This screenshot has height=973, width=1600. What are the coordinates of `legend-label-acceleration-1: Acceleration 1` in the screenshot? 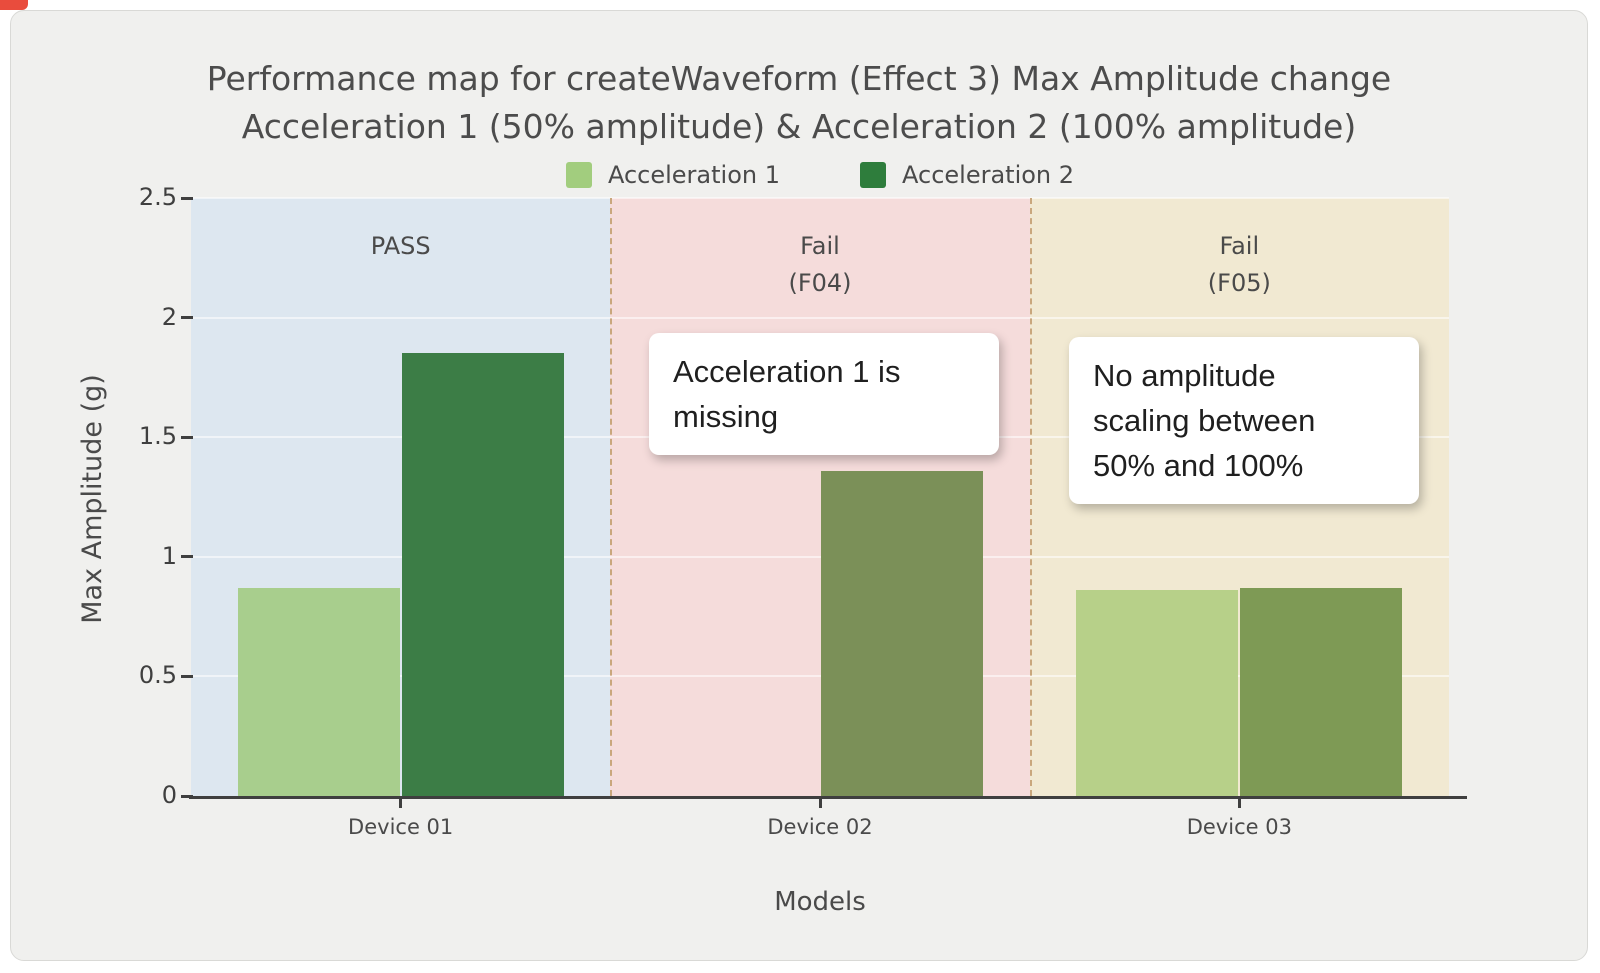 It's located at (693, 175).